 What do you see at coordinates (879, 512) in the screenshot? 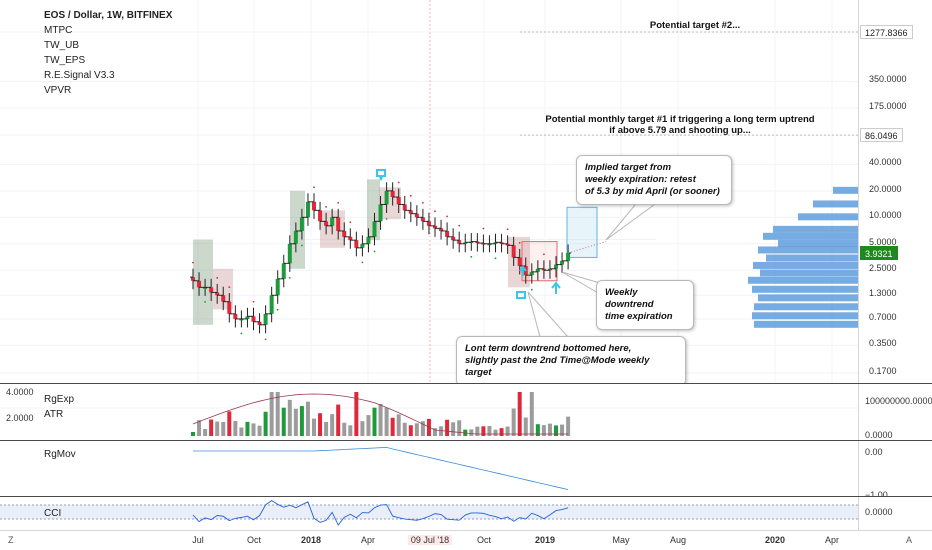
I see `cci-tick-zero: 0.0000` at bounding box center [879, 512].